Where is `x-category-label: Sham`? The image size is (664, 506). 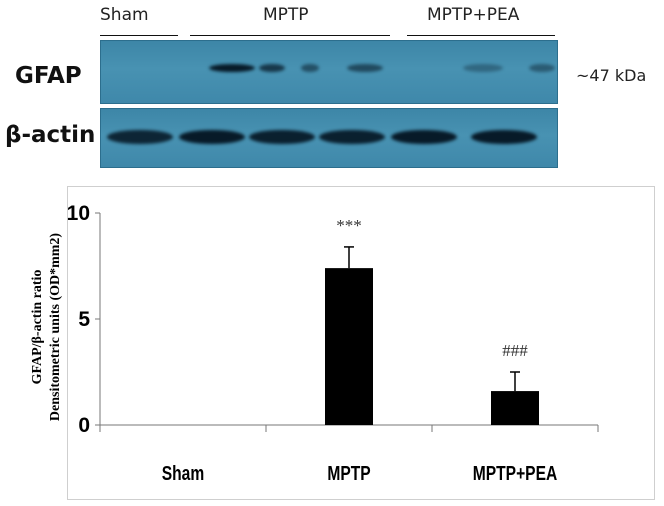
x-category-label: Sham is located at coordinates (183, 473).